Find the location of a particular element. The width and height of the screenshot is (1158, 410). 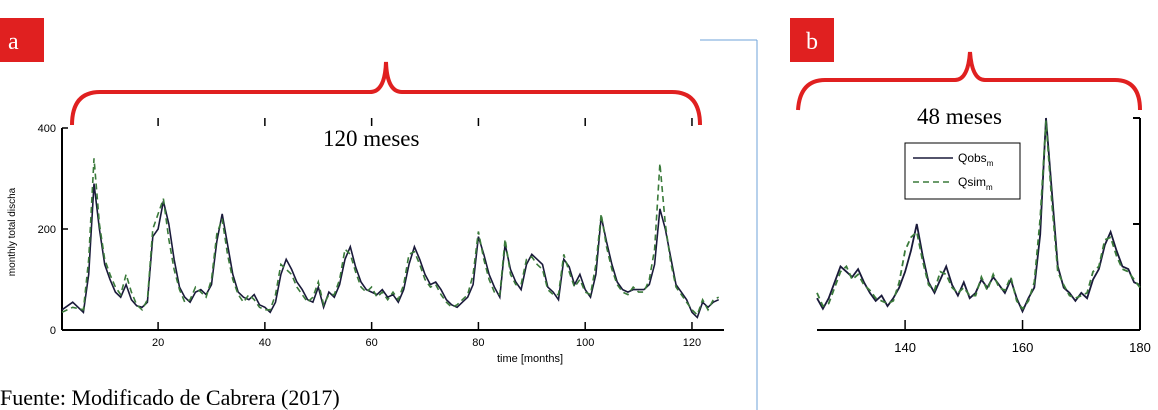

y-tick-label-a: 0 is located at coordinates (53, 331).